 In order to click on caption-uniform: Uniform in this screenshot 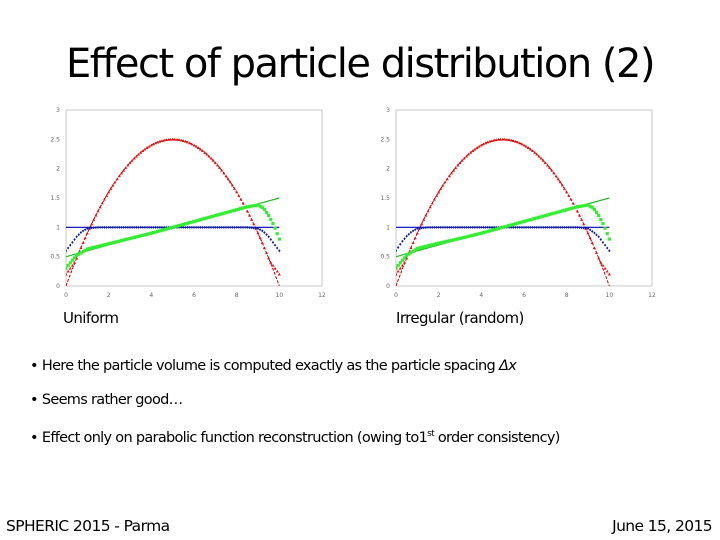, I will do `click(91, 318)`.